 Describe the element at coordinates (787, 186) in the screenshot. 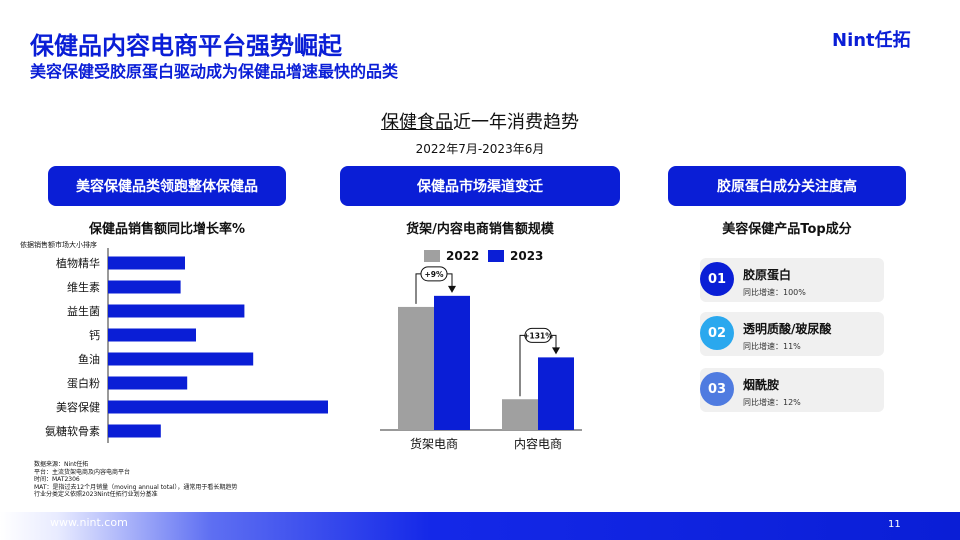

I see `right-panel-pill: 胶原蛋白成分关注度高` at that location.